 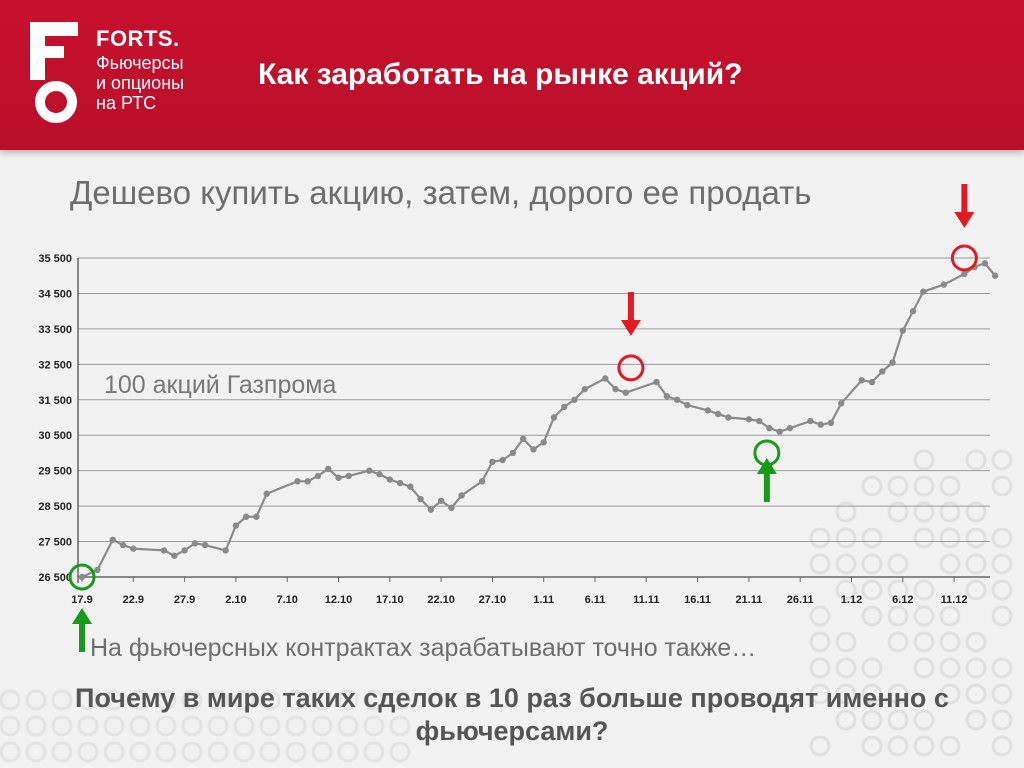 I want to click on y-tick-label: 35 500, so click(x=55, y=259).